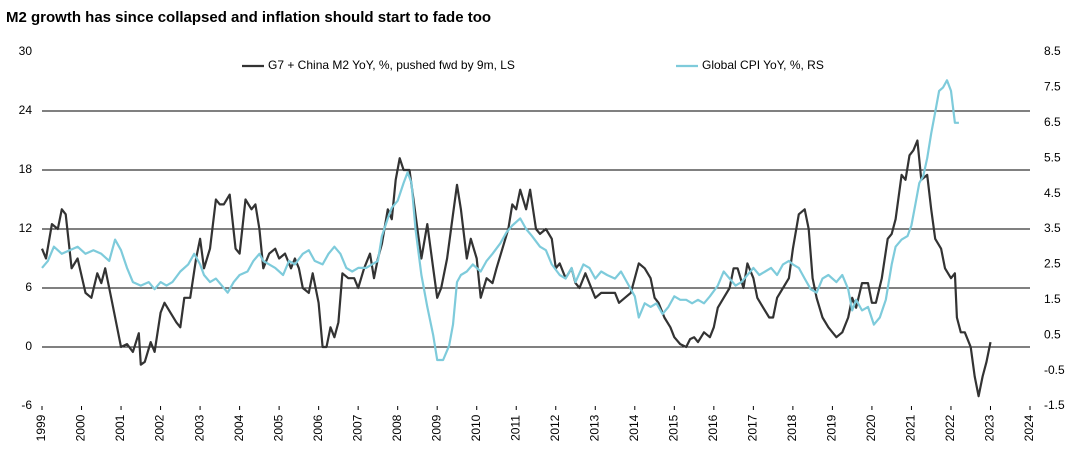  Describe the element at coordinates (950, 427) in the screenshot. I see `x-tick-label: 2022` at that location.